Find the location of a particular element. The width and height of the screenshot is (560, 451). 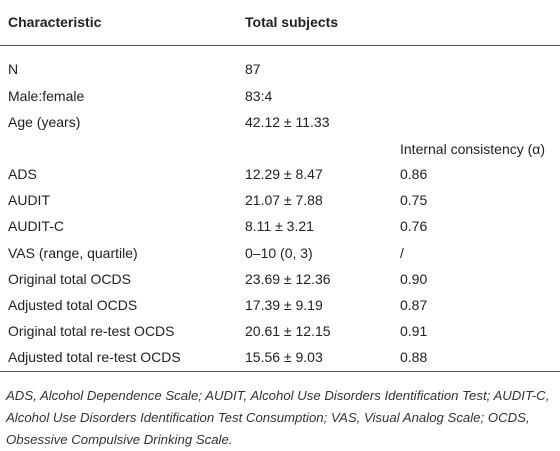

table-cell: Original total re-test OCDS is located at coordinates (91, 331).